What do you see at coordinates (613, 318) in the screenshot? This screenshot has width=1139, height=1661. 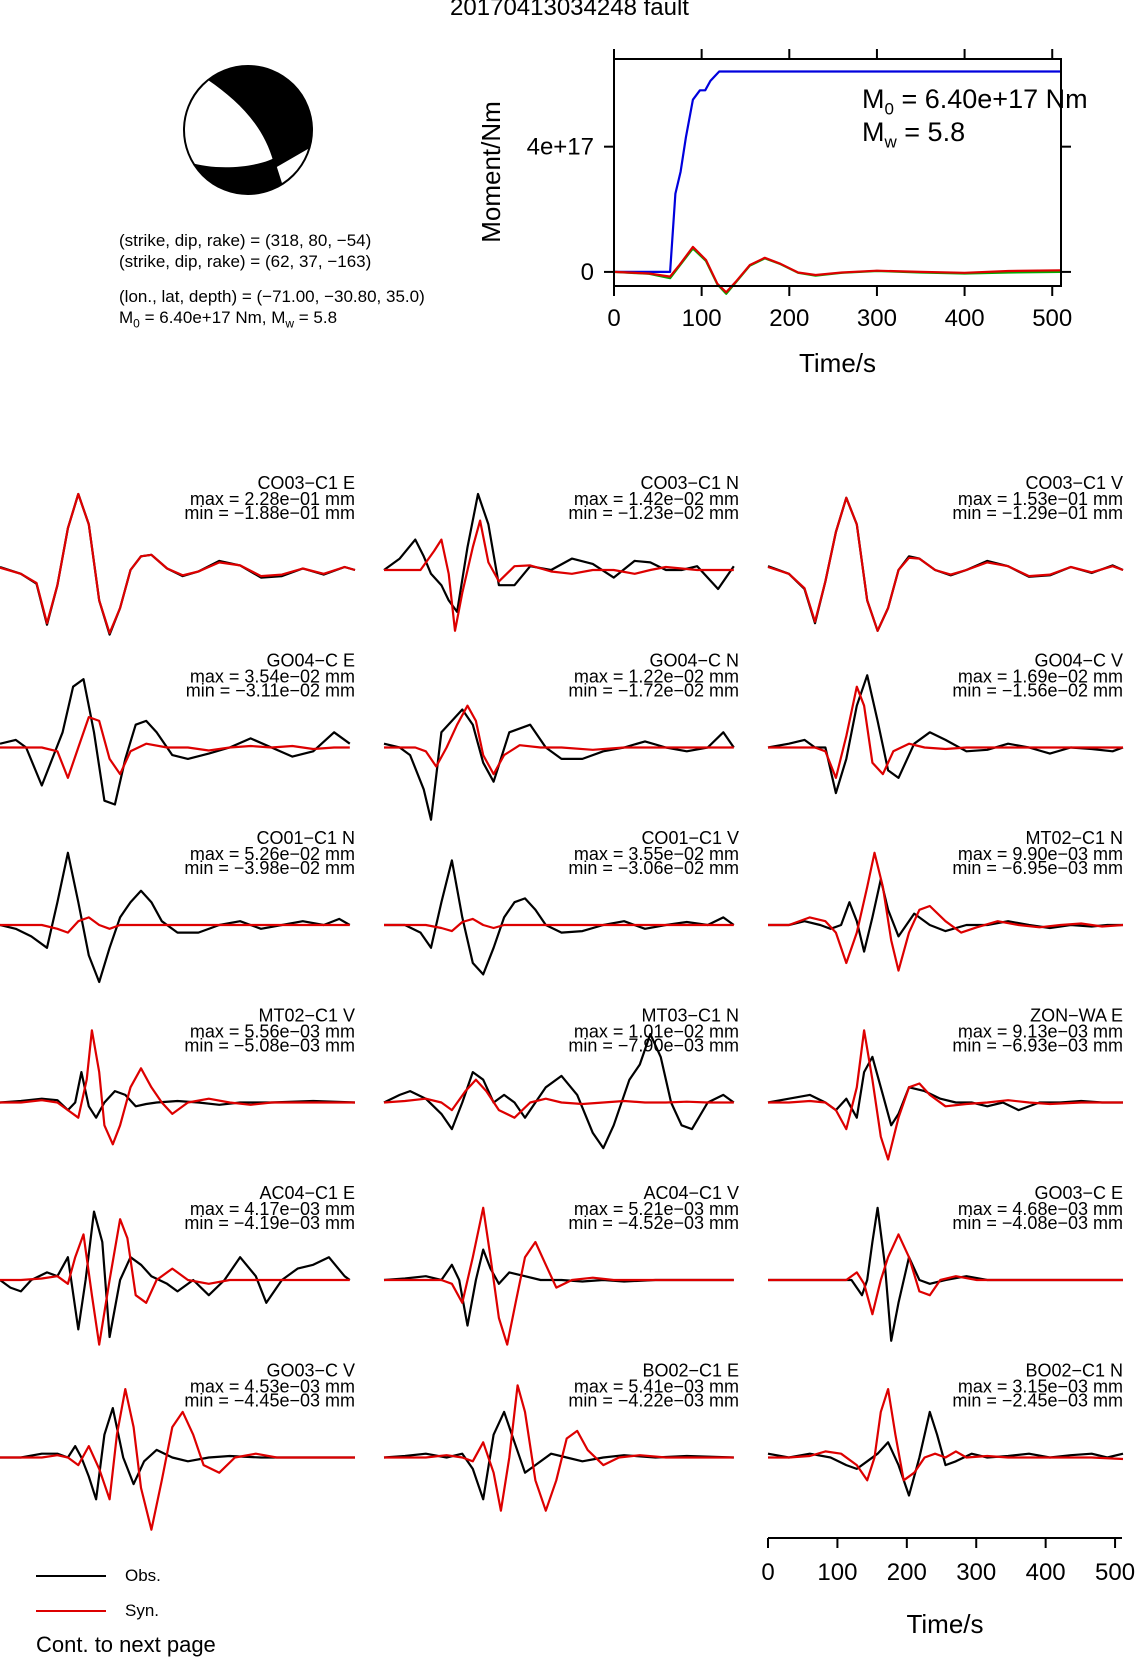 I see `x-tick-label: 0` at bounding box center [613, 318].